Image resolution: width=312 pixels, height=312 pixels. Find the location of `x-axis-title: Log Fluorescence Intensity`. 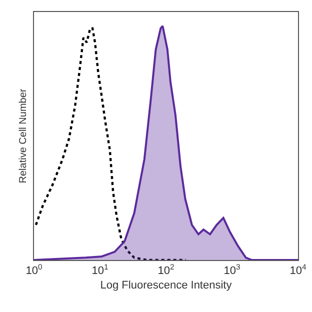

x-axis-title: Log Fluorescence Intensity is located at coordinates (166, 285).